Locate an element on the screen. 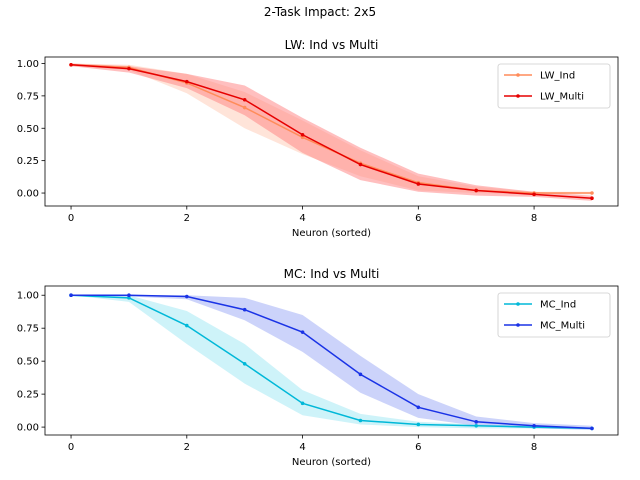  chart1-xtick-label: 8 is located at coordinates (534, 218).